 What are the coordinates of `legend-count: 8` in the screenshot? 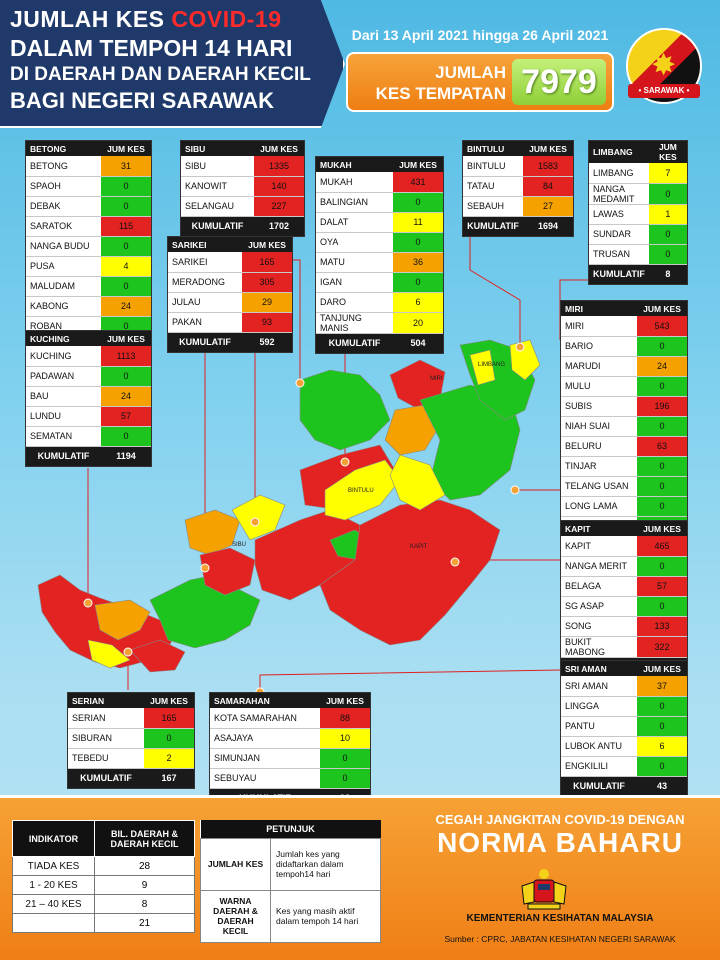 It's located at (144, 904).